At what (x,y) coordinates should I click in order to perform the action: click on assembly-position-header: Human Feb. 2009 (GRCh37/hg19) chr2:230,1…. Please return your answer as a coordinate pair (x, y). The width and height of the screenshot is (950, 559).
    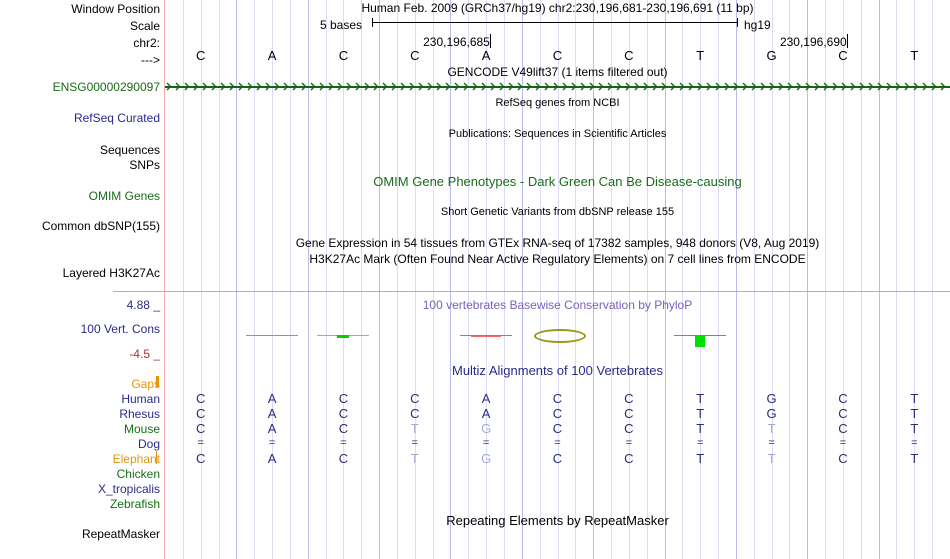
    Looking at the image, I should click on (557, 8).